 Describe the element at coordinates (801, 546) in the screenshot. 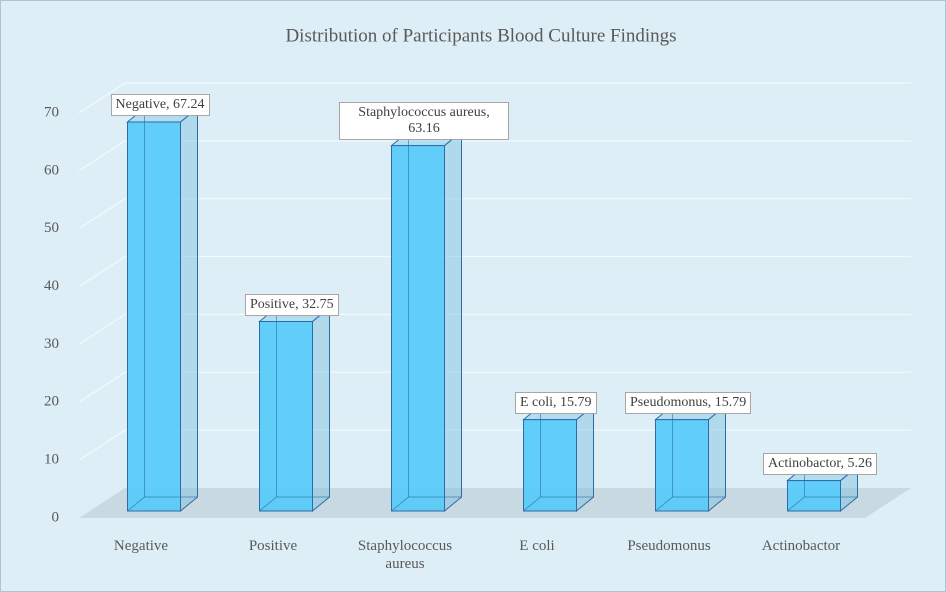

I see `x-tick-label: Actinobactor` at that location.